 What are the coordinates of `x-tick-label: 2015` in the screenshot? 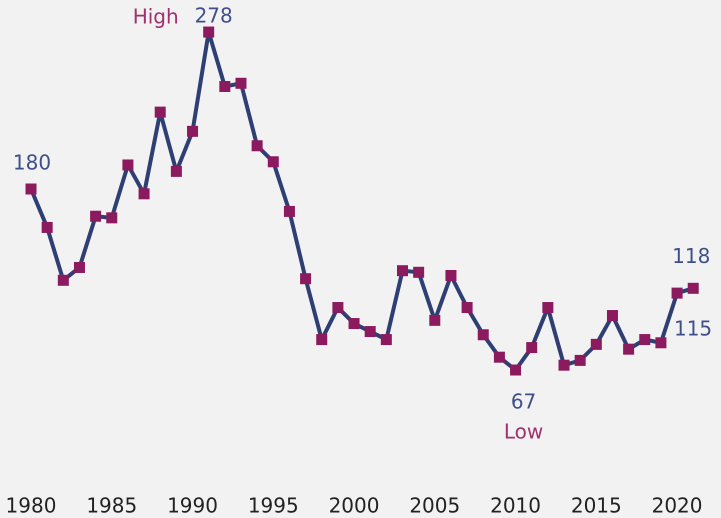 It's located at (596, 506).